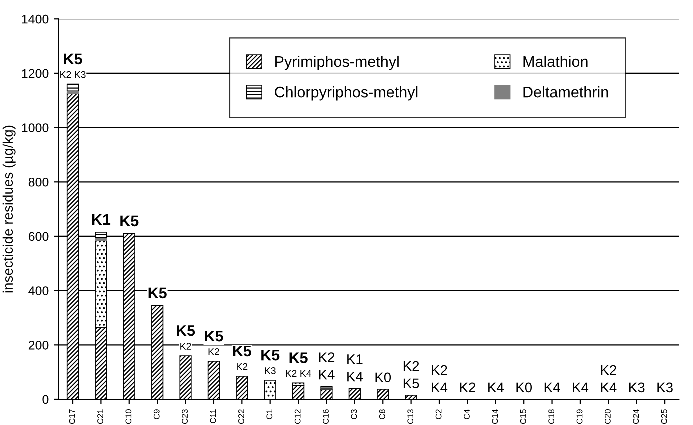  I want to click on x-tick-label: C23, so click(185, 417).